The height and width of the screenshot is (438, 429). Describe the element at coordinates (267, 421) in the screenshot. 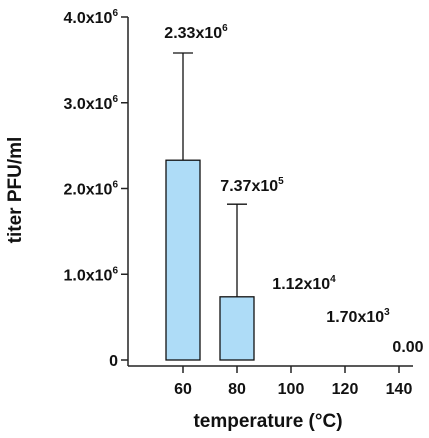

I see `x-axis-label: temperature (°C)` at that location.